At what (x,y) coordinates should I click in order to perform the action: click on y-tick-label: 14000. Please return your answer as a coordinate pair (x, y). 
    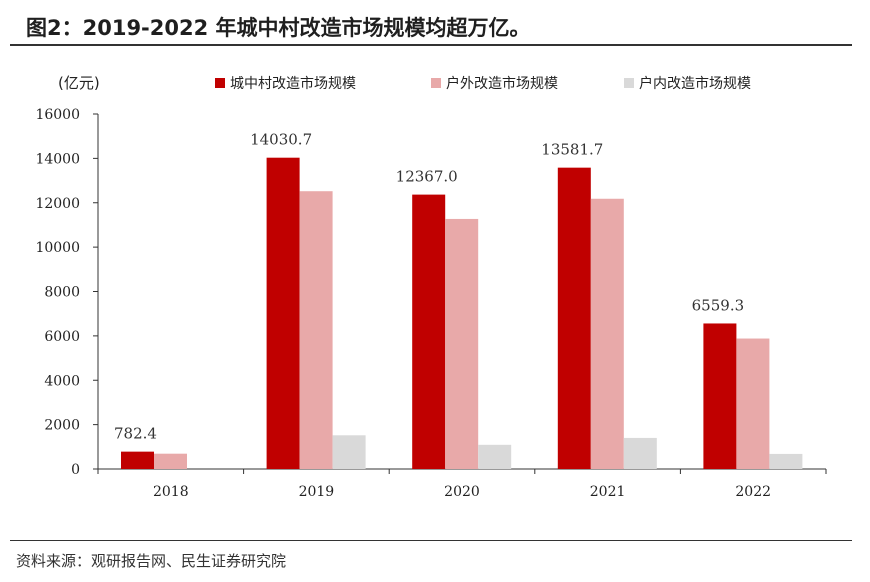
    Looking at the image, I should click on (57, 159).